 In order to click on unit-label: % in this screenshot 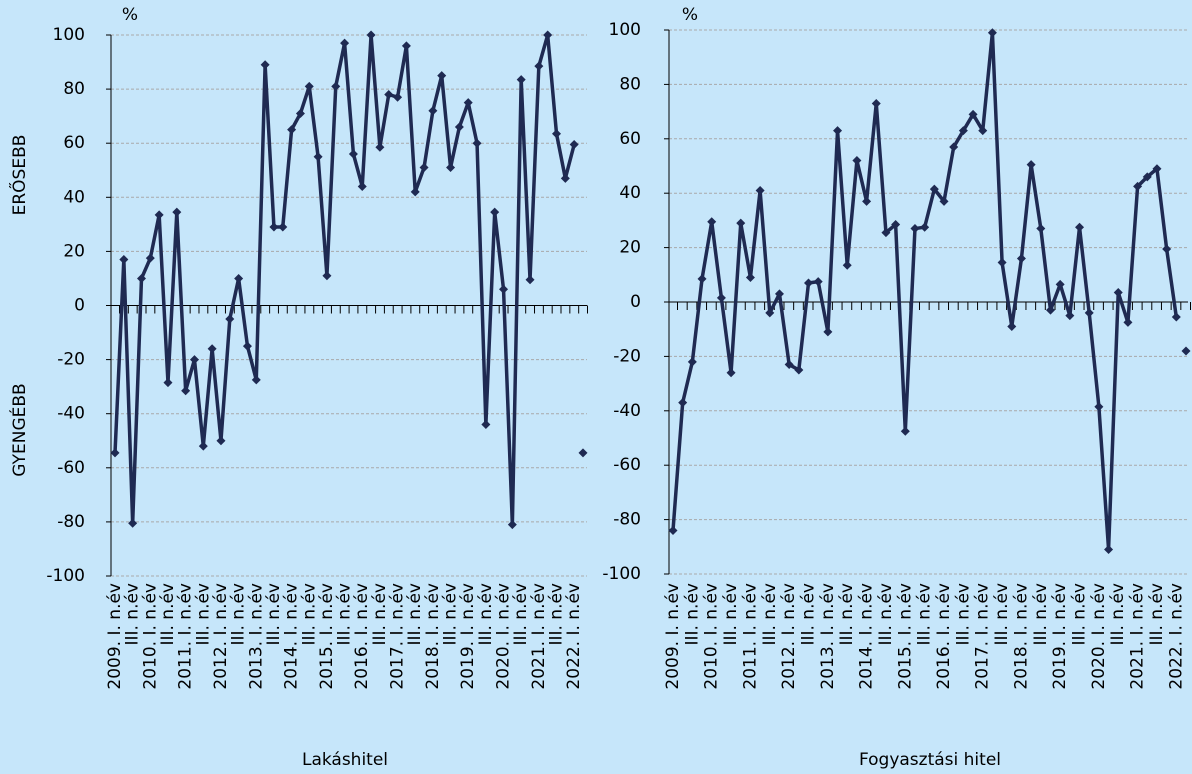, I will do `click(690, 15)`.